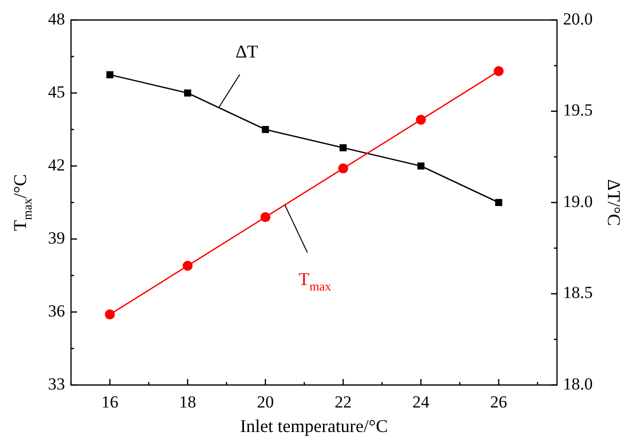 The width and height of the screenshot is (630, 441). I want to click on y-tick-label: 42, so click(56, 164).